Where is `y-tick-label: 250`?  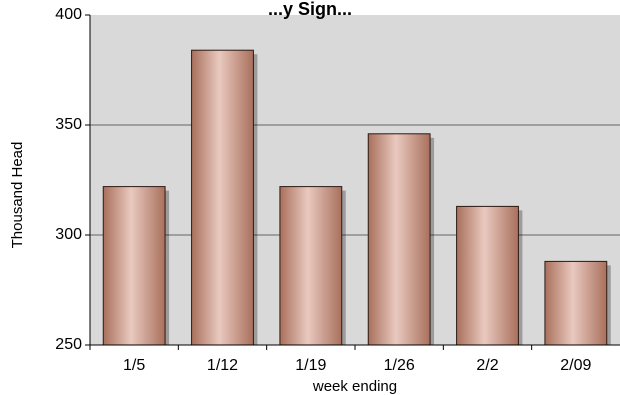
y-tick-label: 250 is located at coordinates (68, 344).